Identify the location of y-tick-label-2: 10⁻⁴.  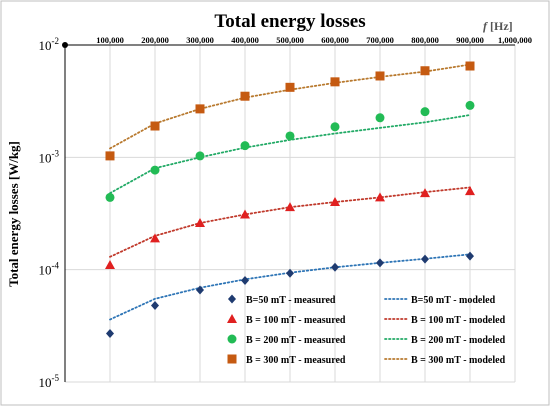
(49, 269).